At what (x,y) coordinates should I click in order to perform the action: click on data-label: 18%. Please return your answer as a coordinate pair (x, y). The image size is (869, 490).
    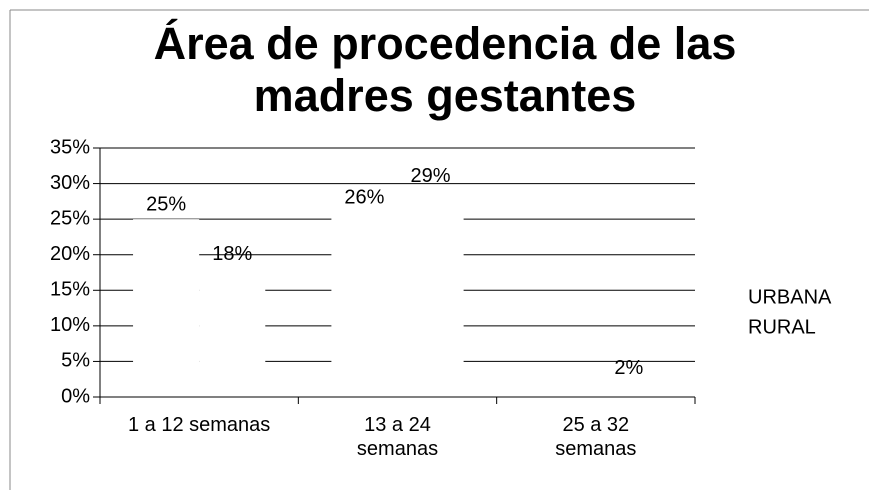
    Looking at the image, I should click on (232, 254).